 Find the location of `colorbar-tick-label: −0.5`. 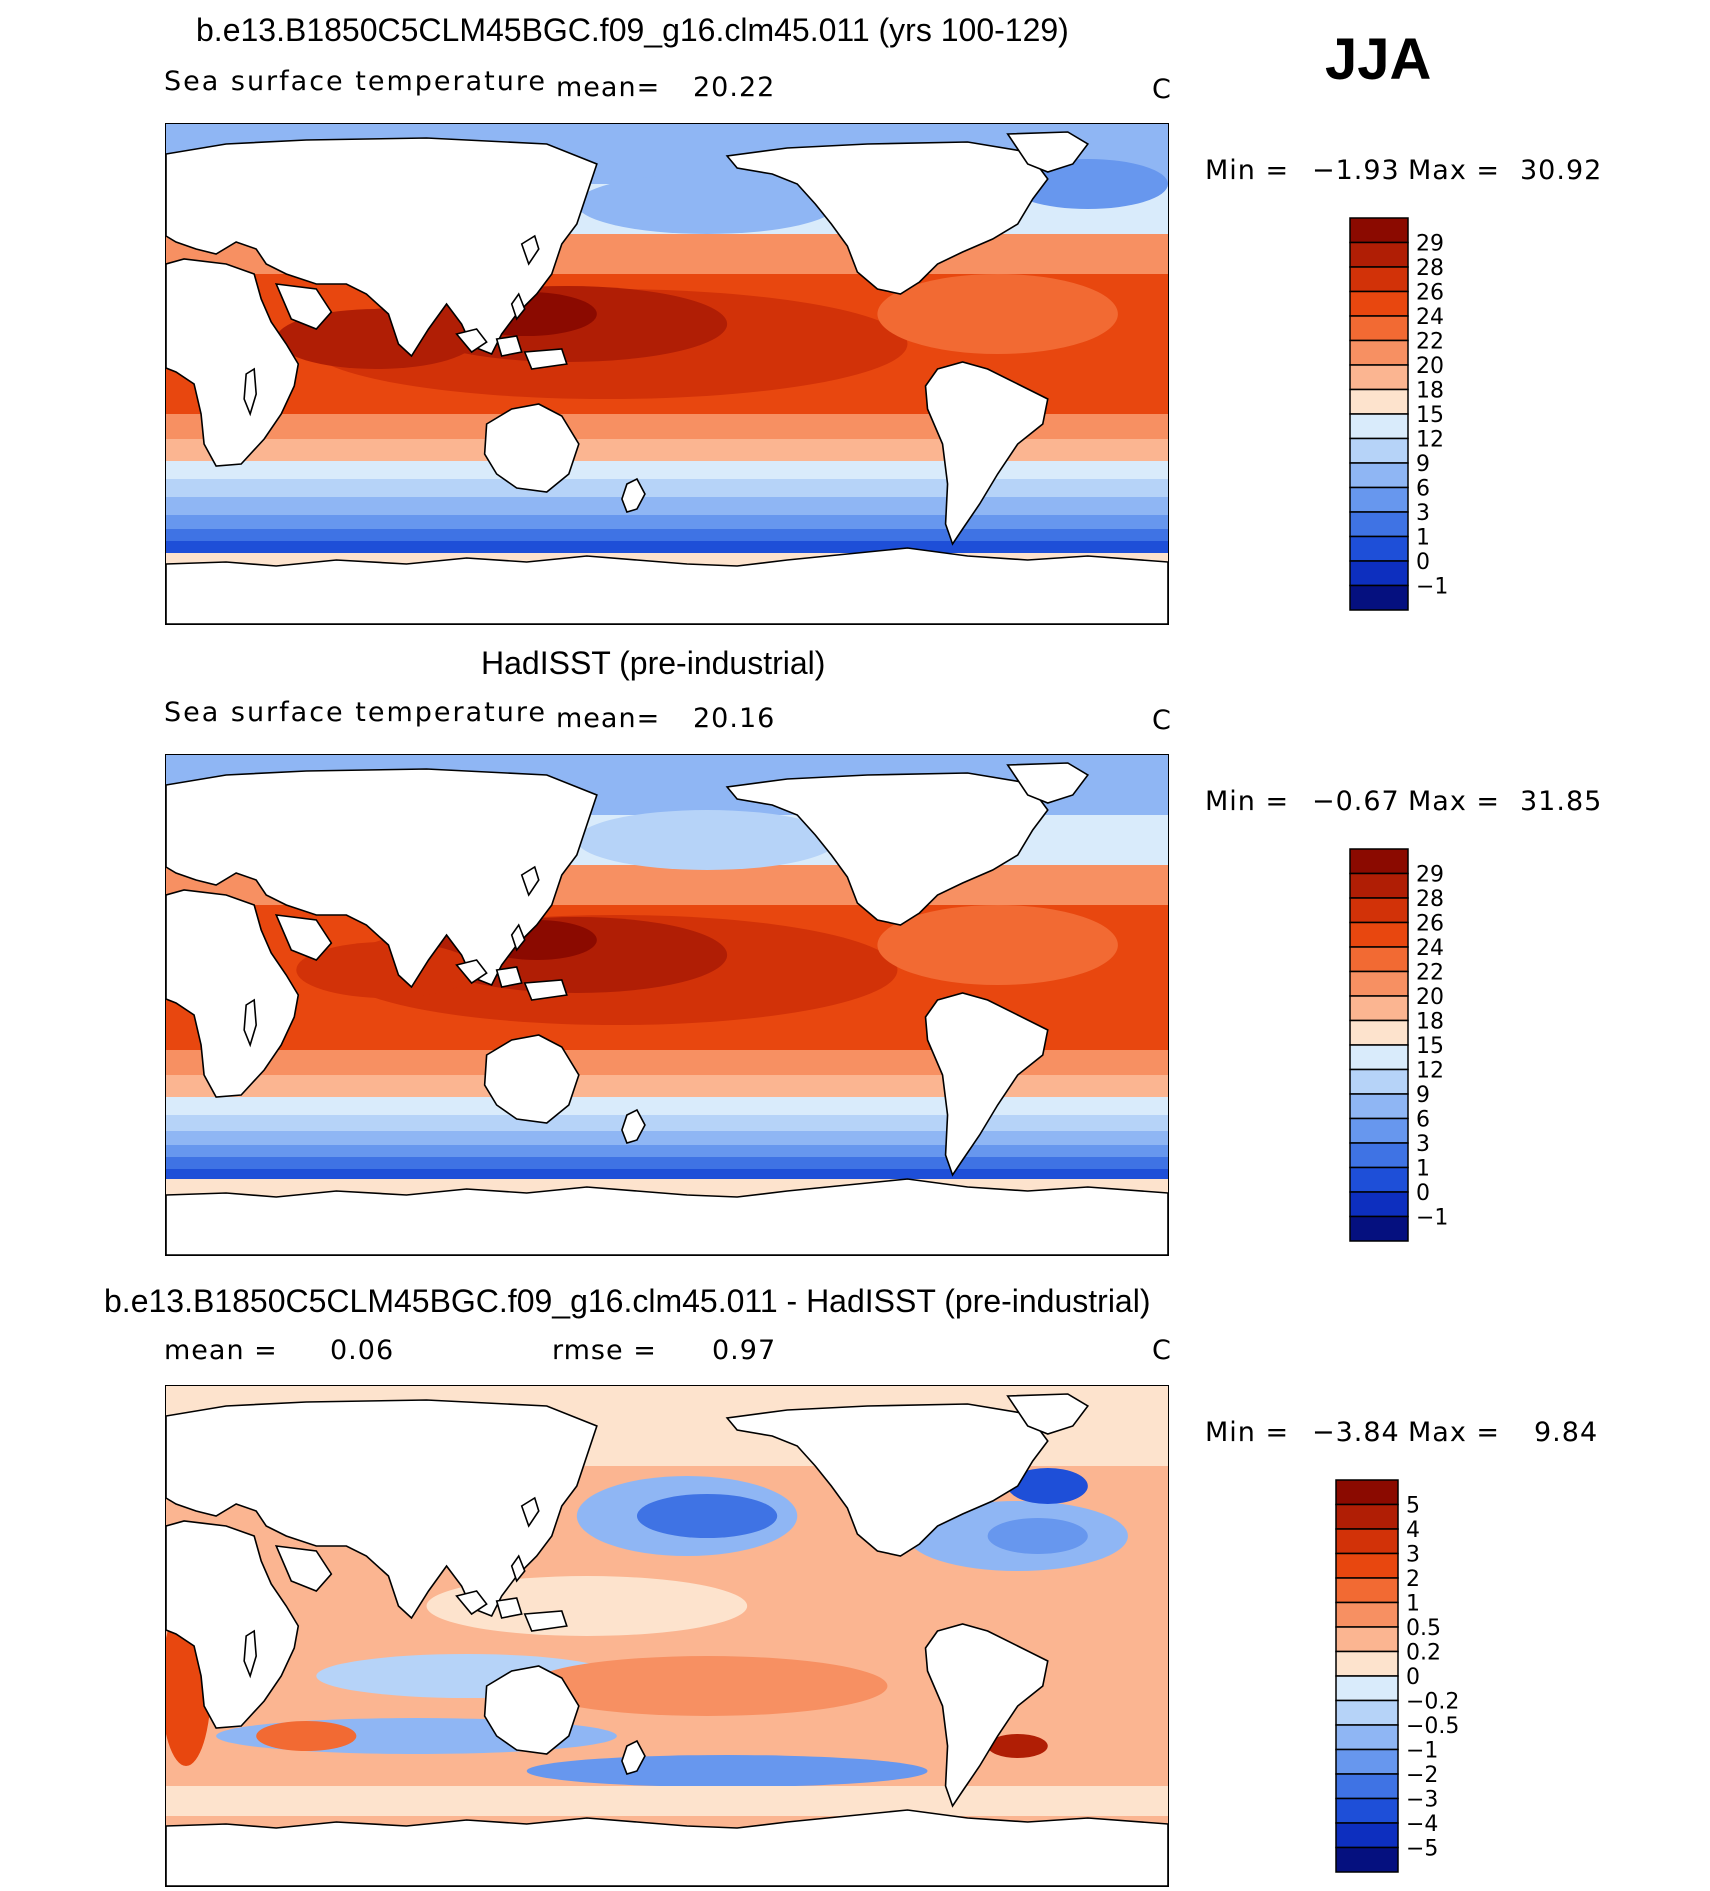

colorbar-tick-label: −0.5 is located at coordinates (1432, 1726).